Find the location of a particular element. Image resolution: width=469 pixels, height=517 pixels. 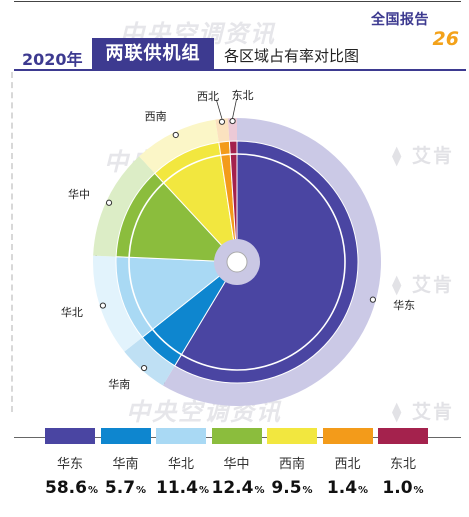

legend-label: 西北 is located at coordinates (347, 464).